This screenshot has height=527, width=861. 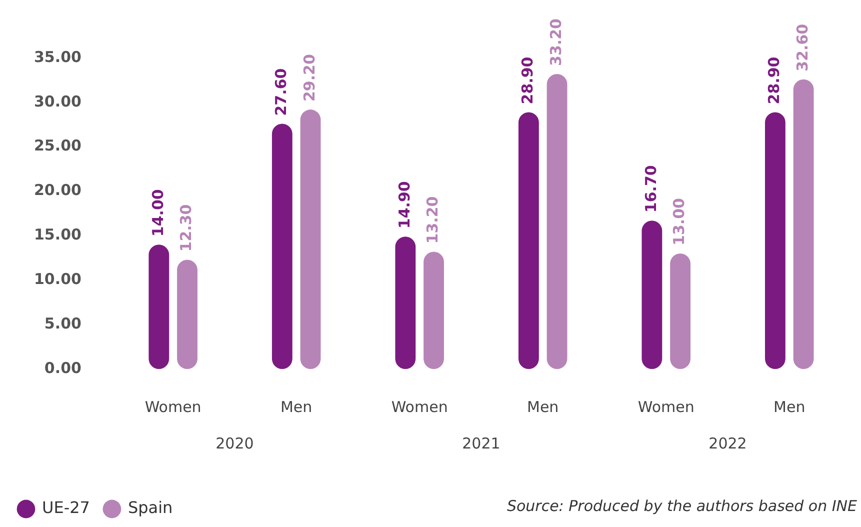 What do you see at coordinates (63, 367) in the screenshot?
I see `y-tick-label: 0.00` at bounding box center [63, 367].